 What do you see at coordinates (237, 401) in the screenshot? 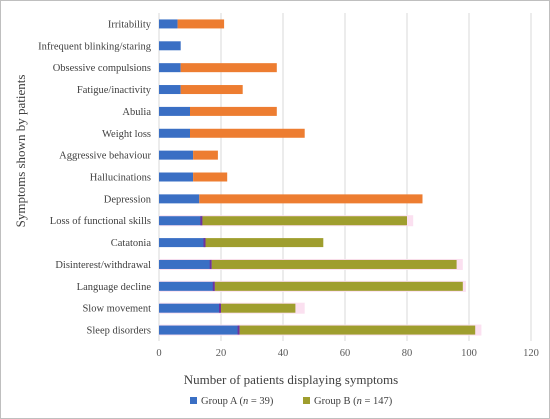
I see `legend-label: Group A (n = 39)` at bounding box center [237, 401].